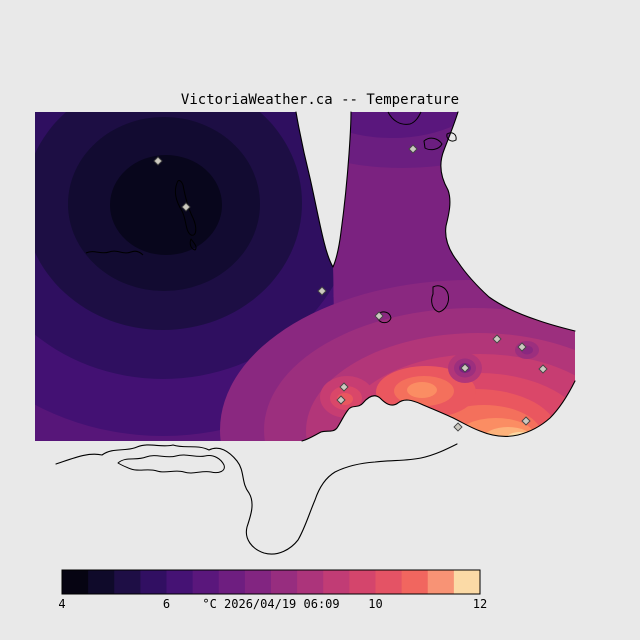 The width and height of the screenshot is (640, 640). What do you see at coordinates (480, 604) in the screenshot?
I see `colorbar-tick-label: 12` at bounding box center [480, 604].